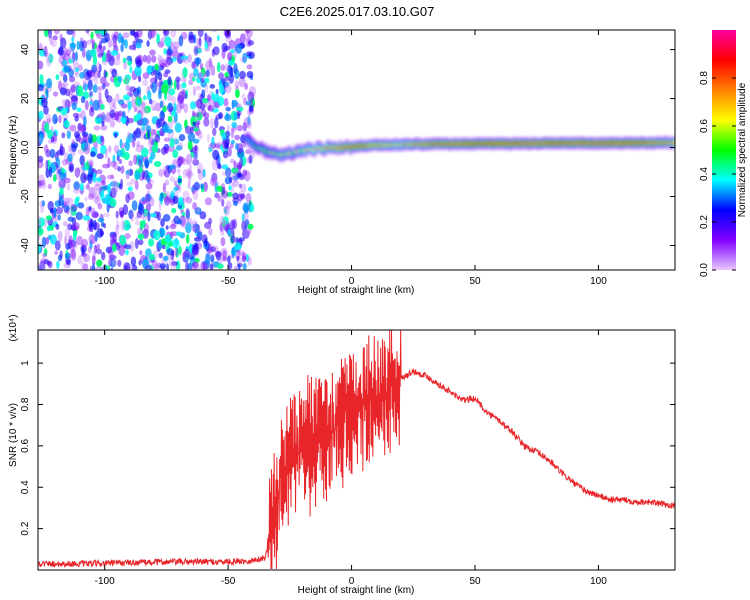 The image size is (750, 600). What do you see at coordinates (147, 150) in the screenshot?
I see `spectrogram-noise` at bounding box center [147, 150].